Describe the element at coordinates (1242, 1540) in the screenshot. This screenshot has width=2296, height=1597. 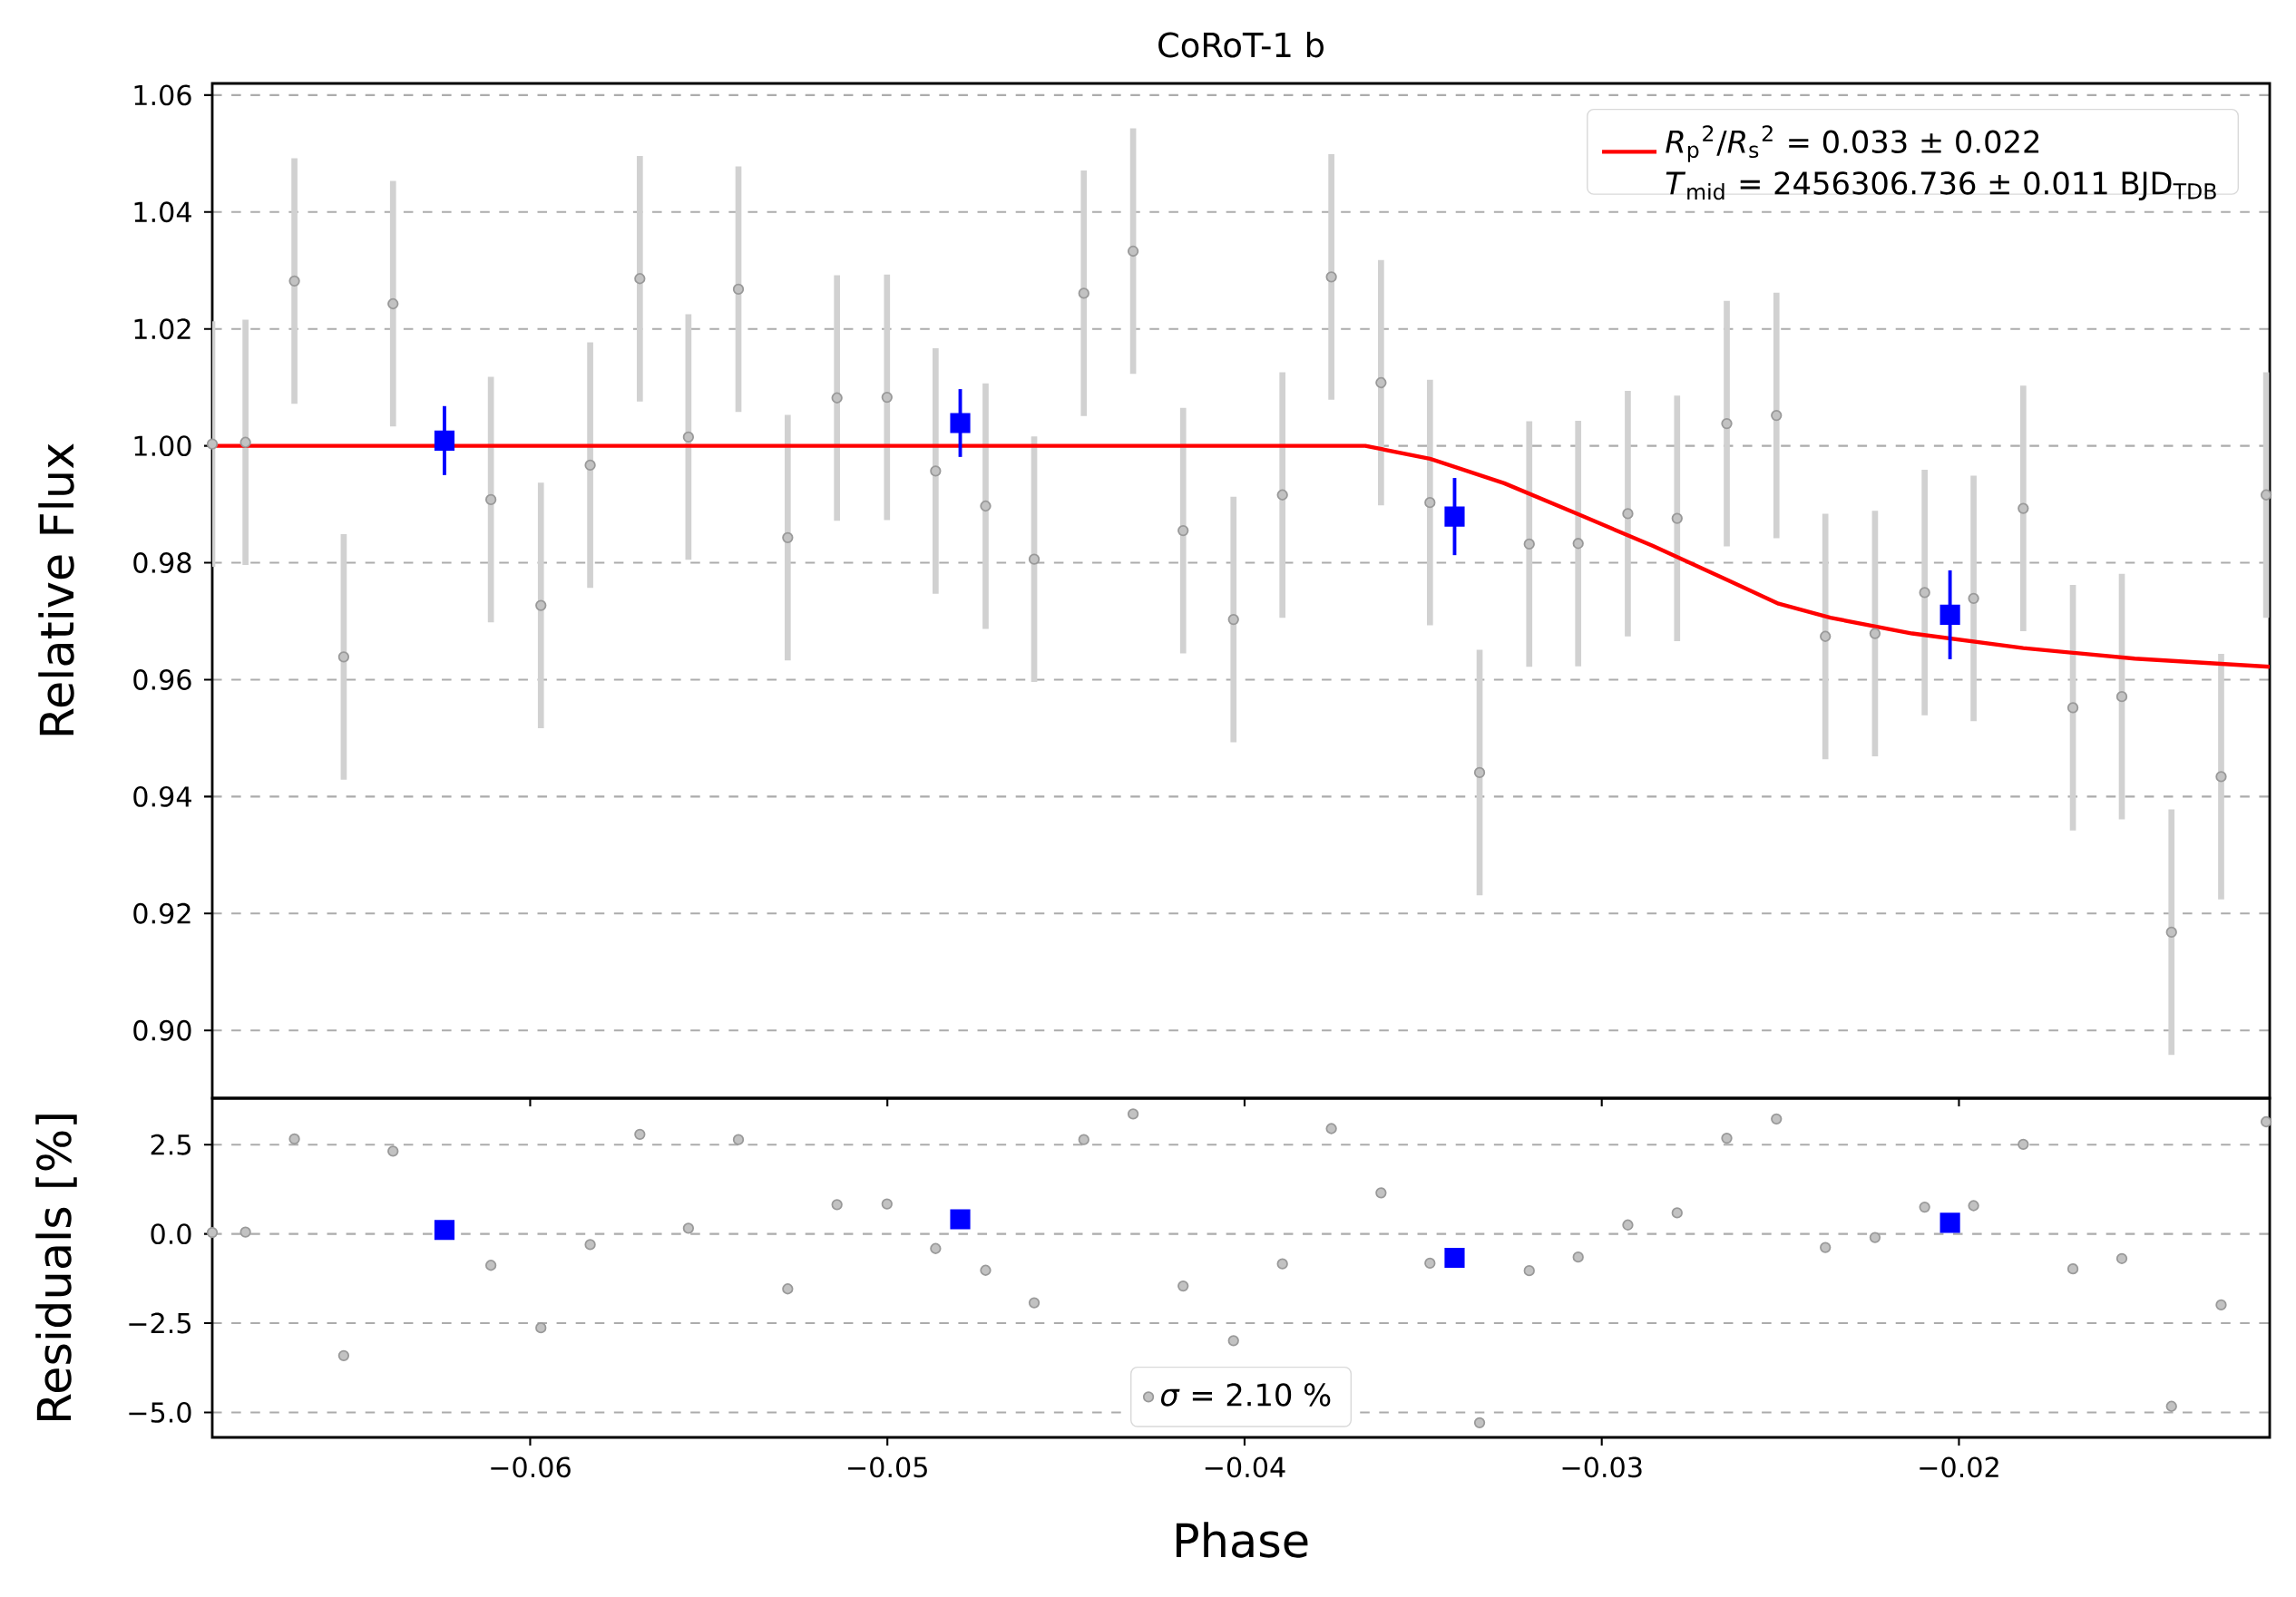
I see `x-axis-title: Phase` at that location.